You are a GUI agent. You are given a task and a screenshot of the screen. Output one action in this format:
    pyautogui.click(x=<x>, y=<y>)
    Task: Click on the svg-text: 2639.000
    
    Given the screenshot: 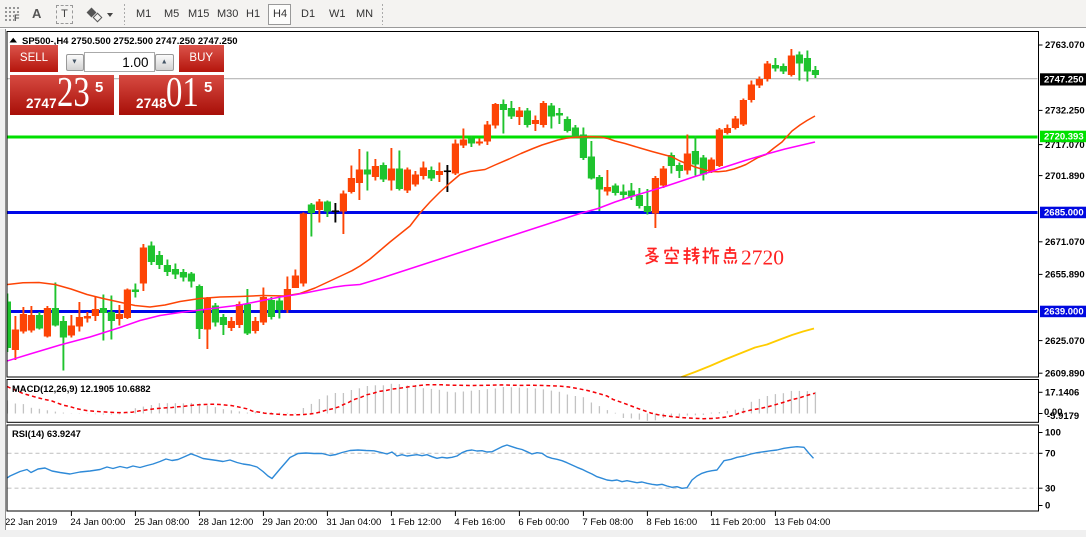 What is the action you would take?
    pyautogui.click(x=1064, y=312)
    